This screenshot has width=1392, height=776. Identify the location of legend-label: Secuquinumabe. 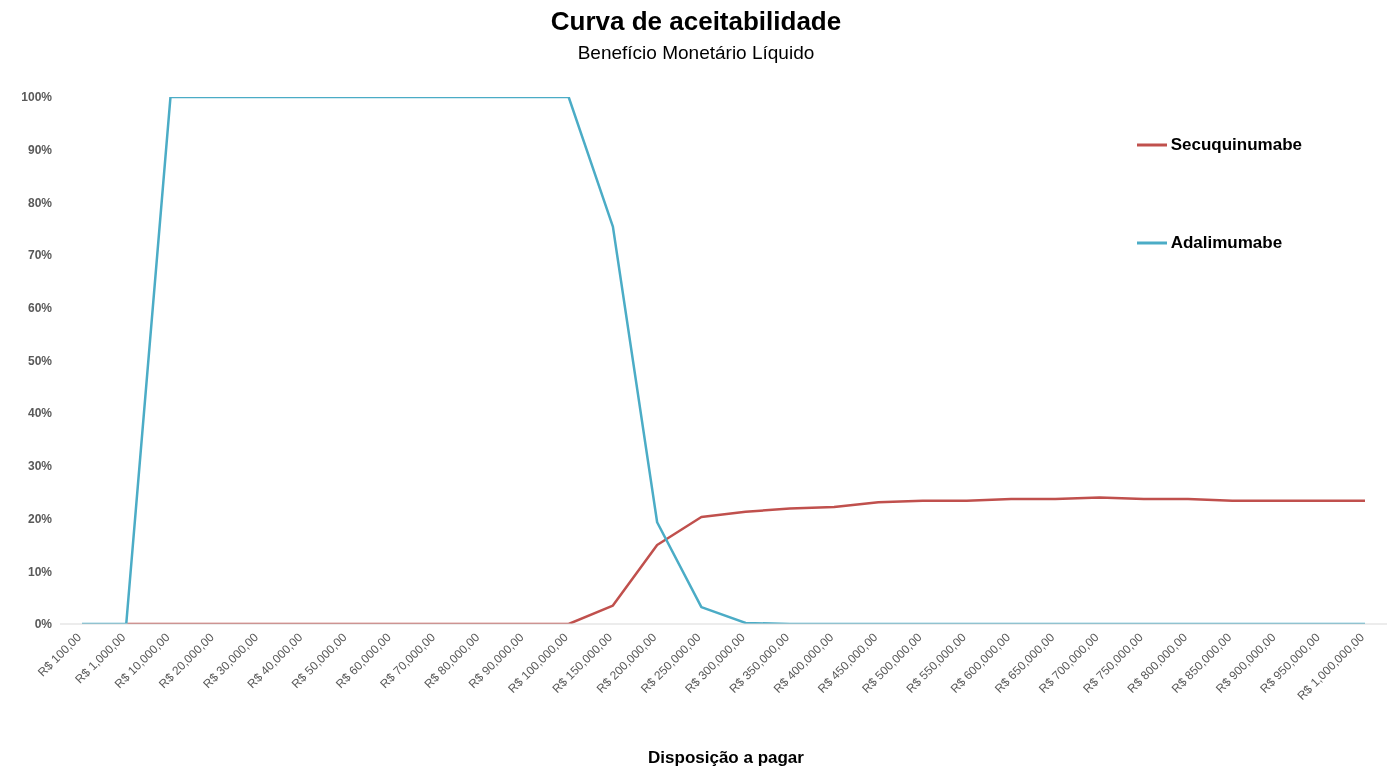
(1236, 145).